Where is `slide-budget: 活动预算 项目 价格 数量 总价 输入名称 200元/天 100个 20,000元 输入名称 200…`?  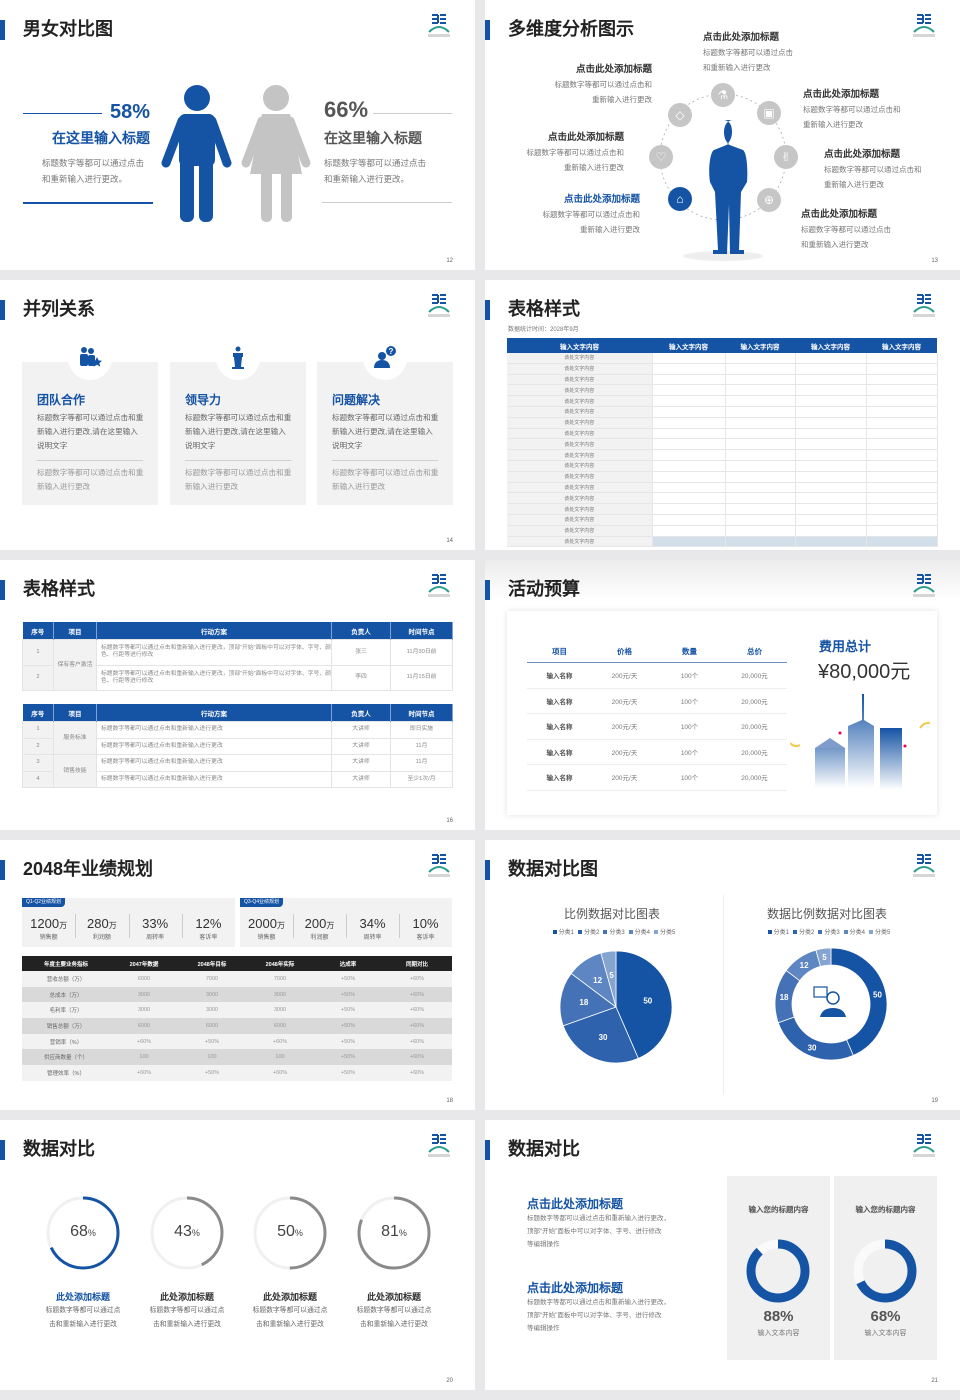 slide-budget: 活动预算 项目 价格 数量 总价 输入名称 200元/天 100个 20,000元 输入名称 200… is located at coordinates (722, 695).